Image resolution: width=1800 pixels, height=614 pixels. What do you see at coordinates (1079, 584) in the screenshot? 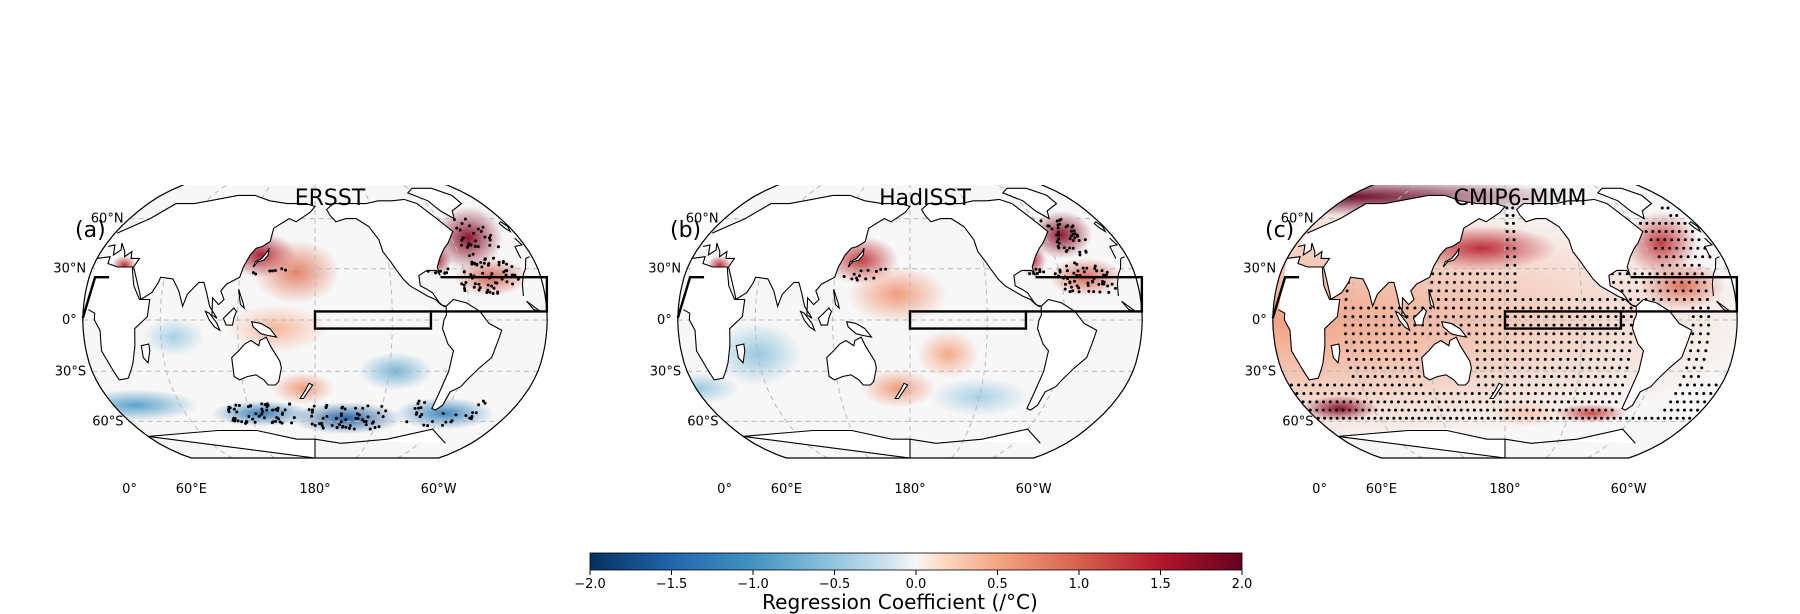
I see `colorbar-tick-label: 1.0` at bounding box center [1079, 584].